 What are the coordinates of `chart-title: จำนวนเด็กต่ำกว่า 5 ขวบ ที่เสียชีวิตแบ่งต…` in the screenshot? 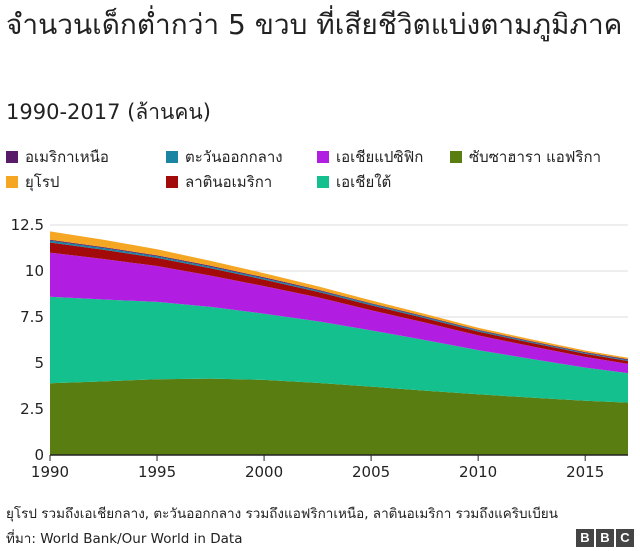 It's located at (314, 24).